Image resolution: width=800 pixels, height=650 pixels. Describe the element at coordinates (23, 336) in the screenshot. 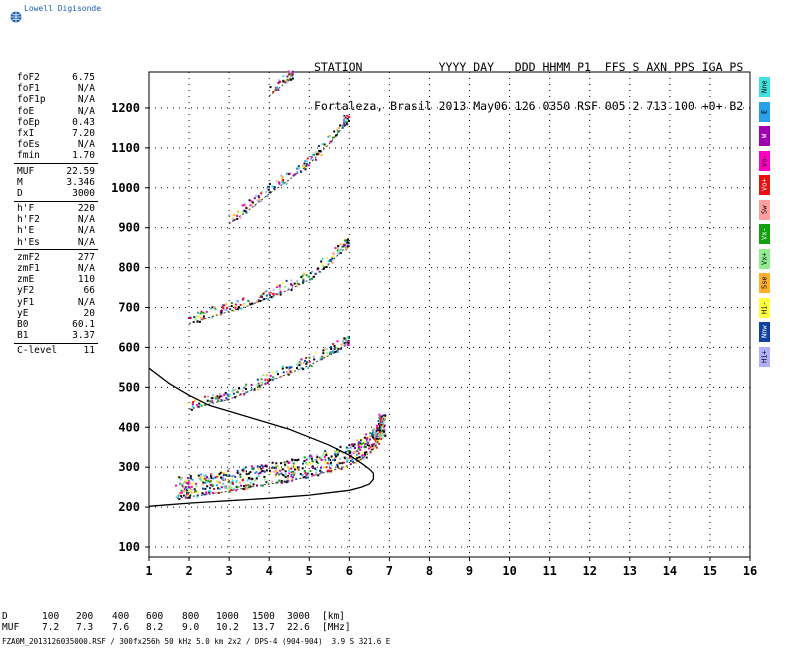

I see `parameter-name: B1` at that location.